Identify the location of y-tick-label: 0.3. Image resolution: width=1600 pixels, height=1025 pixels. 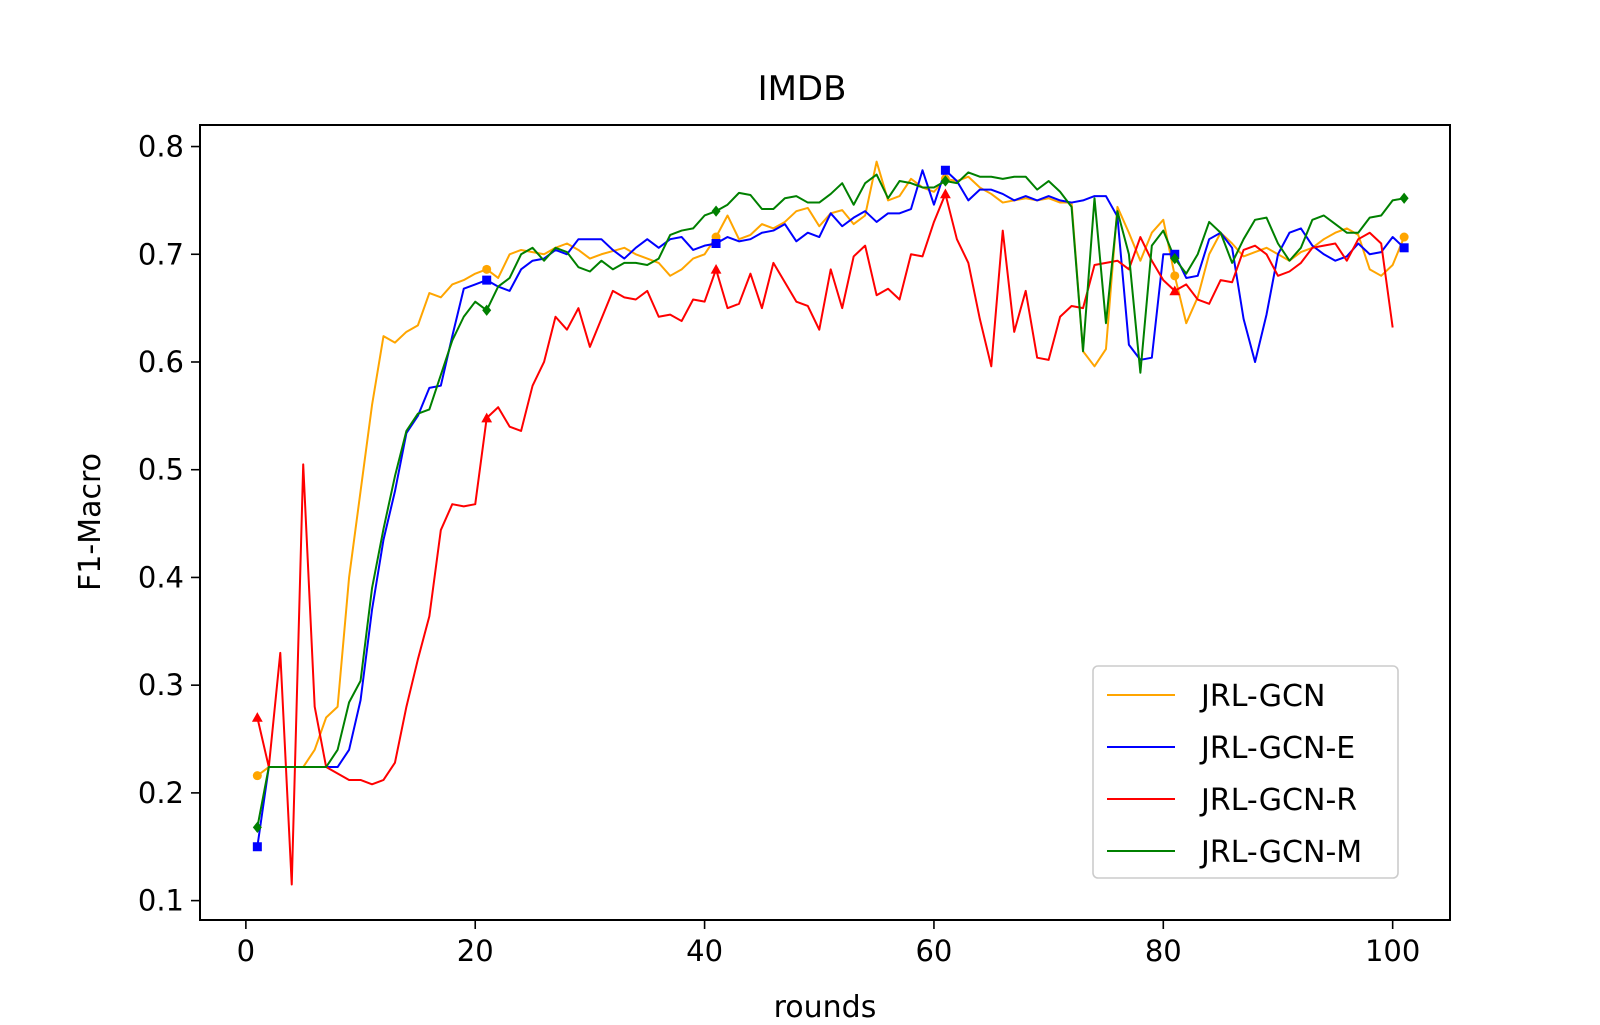
(161, 685).